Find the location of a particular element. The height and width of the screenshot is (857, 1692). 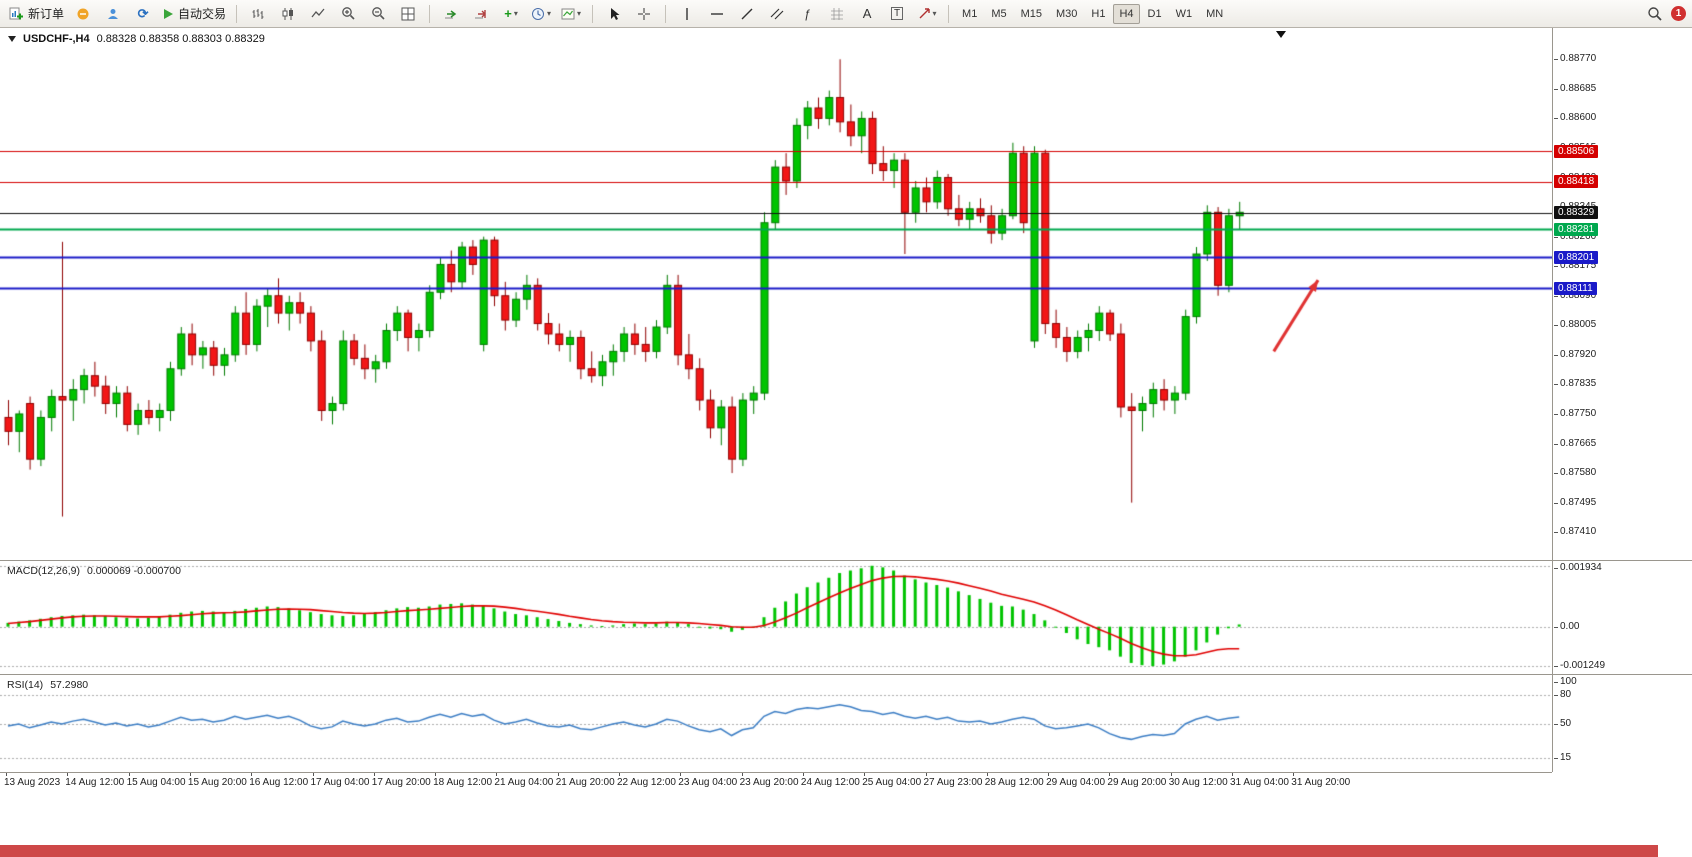

time-axis-label: 17 Aug 20:00 is located at coordinates (401, 780).